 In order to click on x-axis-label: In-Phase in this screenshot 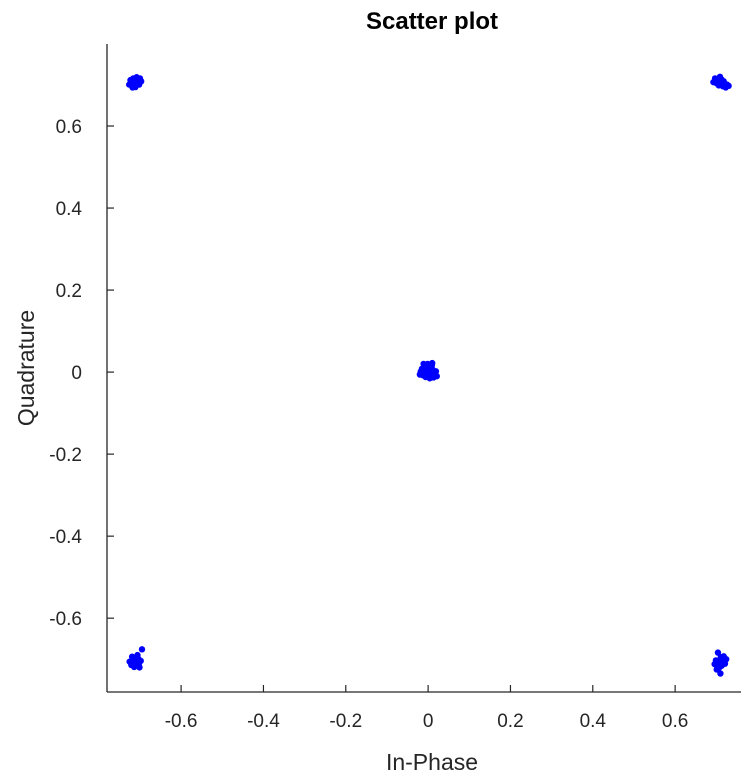, I will do `click(432, 762)`.